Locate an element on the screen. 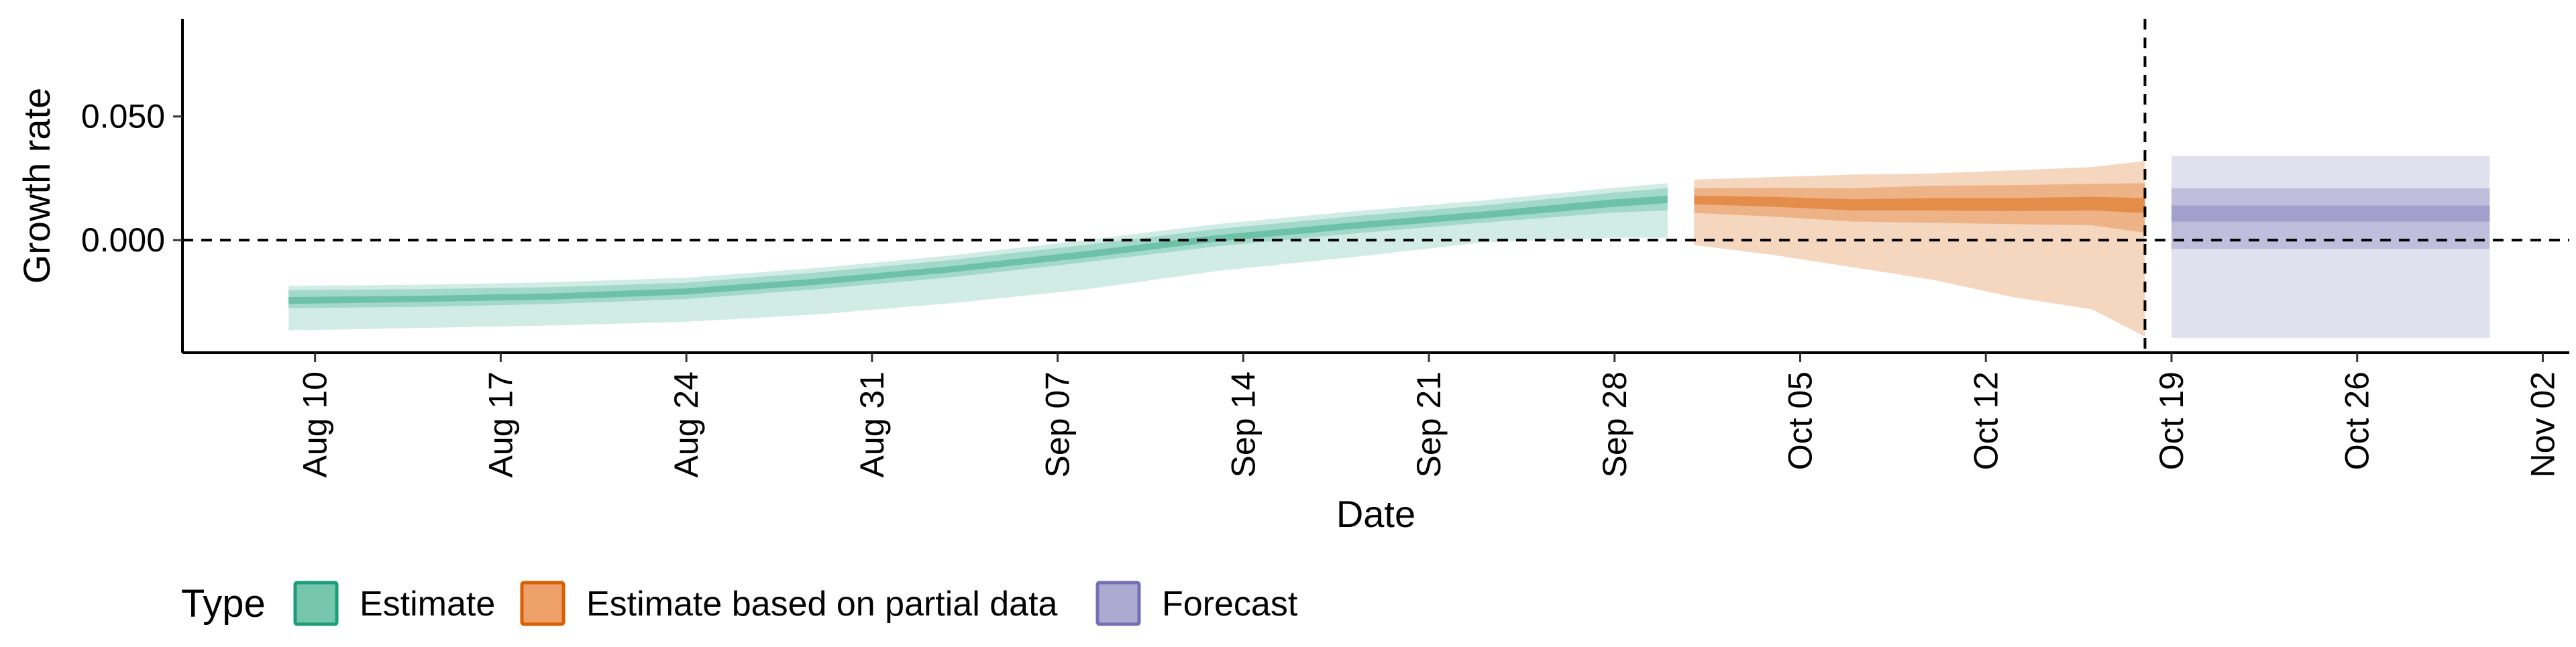 This screenshot has height=647, width=2576. x-tick-label: Sep 14 is located at coordinates (1243, 424).